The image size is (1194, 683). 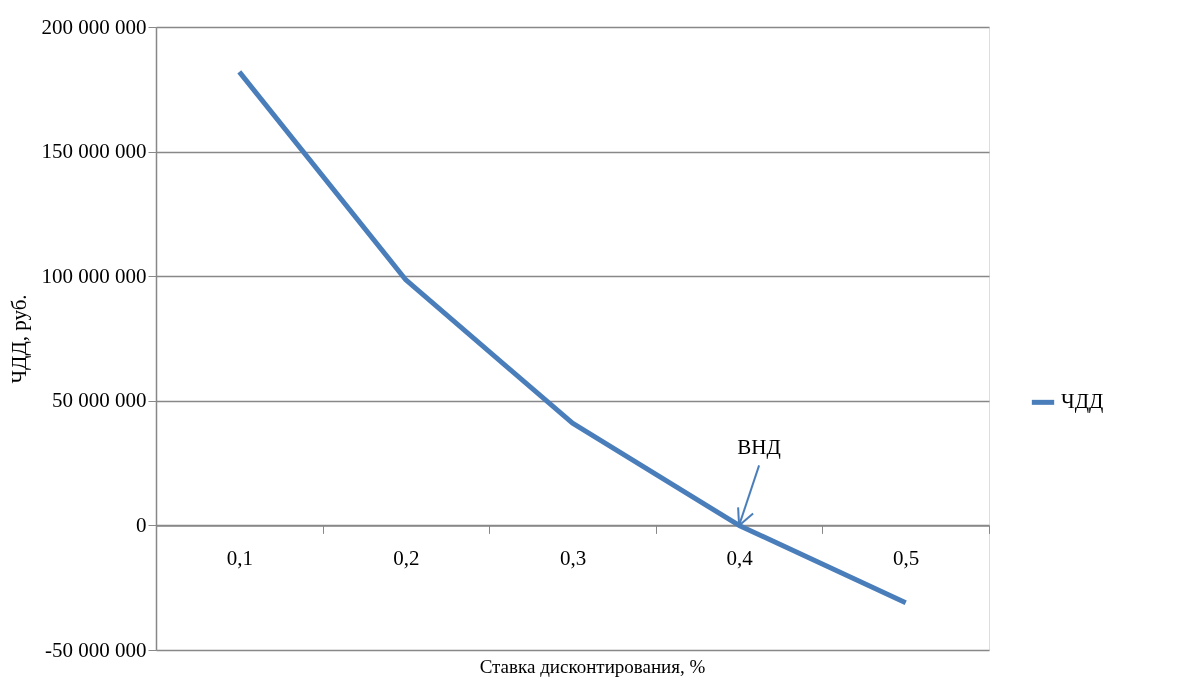 What do you see at coordinates (239, 557) in the screenshot?
I see `x-tick-label: 0,1` at bounding box center [239, 557].